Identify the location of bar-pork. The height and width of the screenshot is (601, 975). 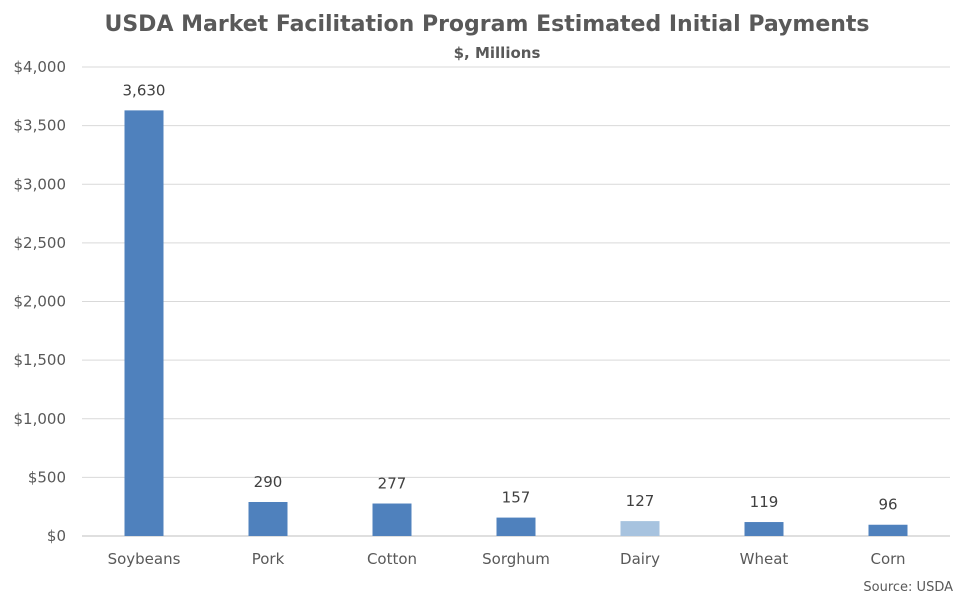
(268, 518).